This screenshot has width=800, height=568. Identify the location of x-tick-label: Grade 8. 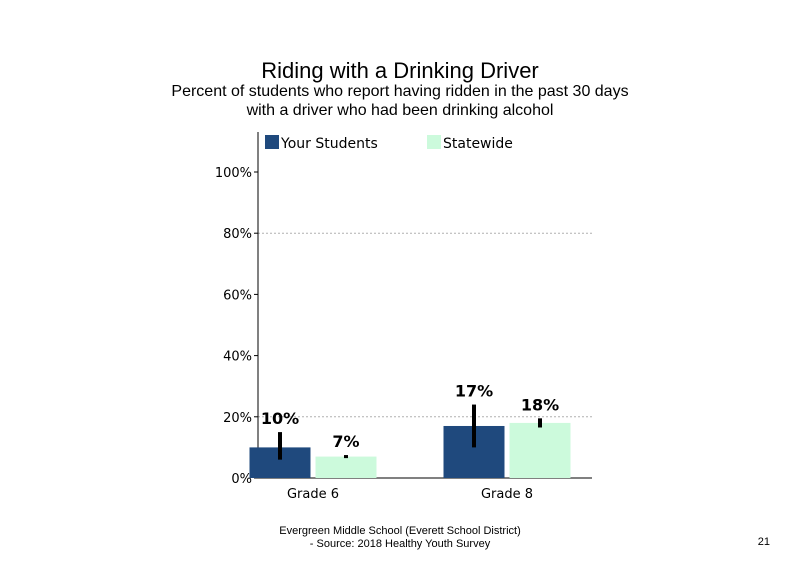
(507, 494).